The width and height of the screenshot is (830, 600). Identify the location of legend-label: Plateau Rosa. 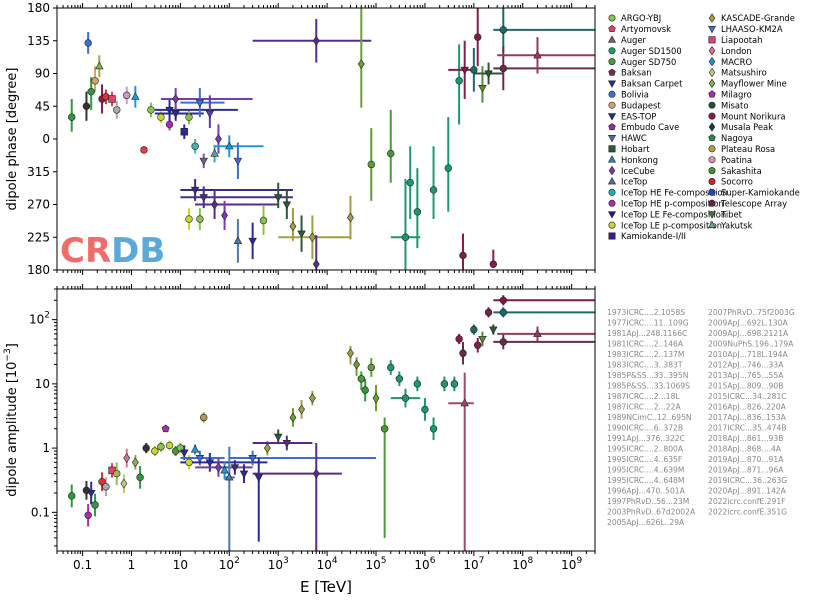
(748, 149).